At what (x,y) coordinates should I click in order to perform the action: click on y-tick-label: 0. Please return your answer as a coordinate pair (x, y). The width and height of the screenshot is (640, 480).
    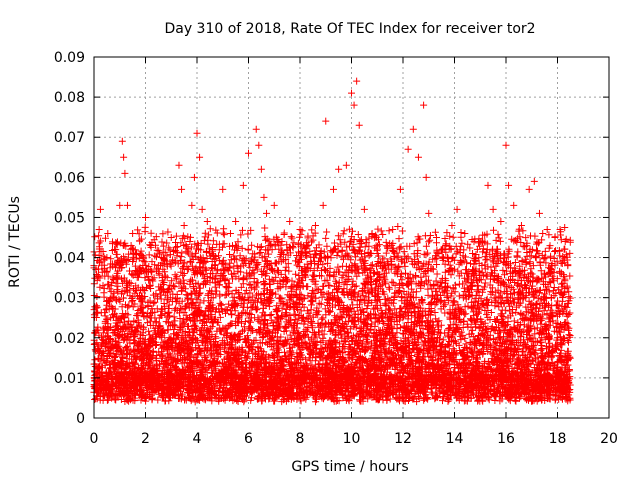
    Looking at the image, I should click on (80, 419).